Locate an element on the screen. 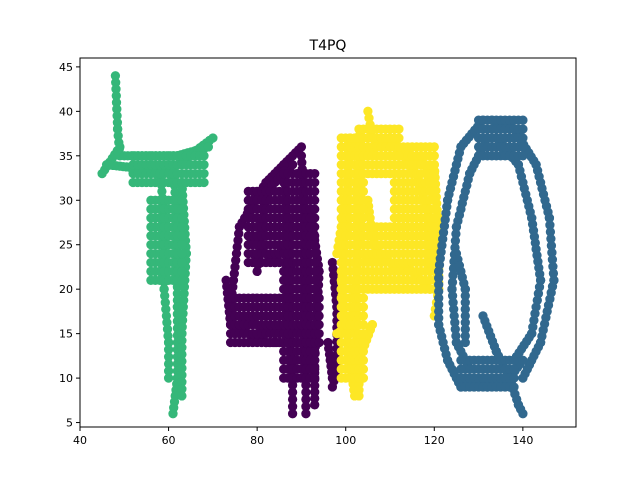 The image size is (640, 480). y-tick-label: 25 is located at coordinates (66, 245).